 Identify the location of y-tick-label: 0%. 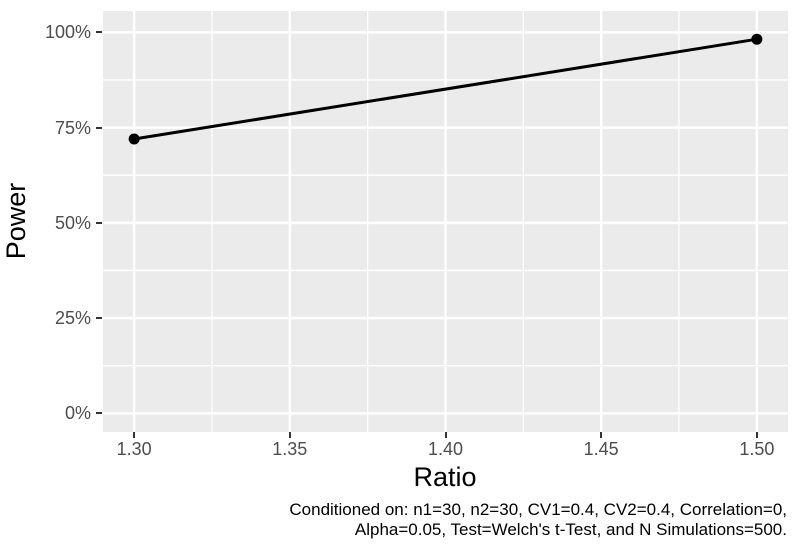
(77, 413).